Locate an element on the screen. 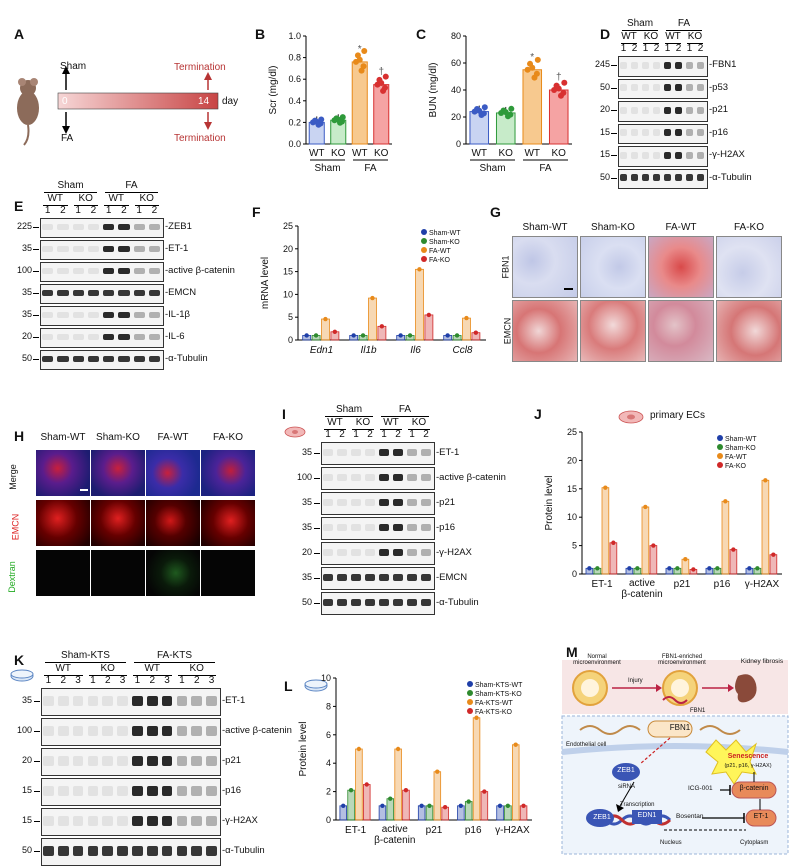 The width and height of the screenshot is (795, 866). y-tick-label: 0 is located at coordinates (574, 574).